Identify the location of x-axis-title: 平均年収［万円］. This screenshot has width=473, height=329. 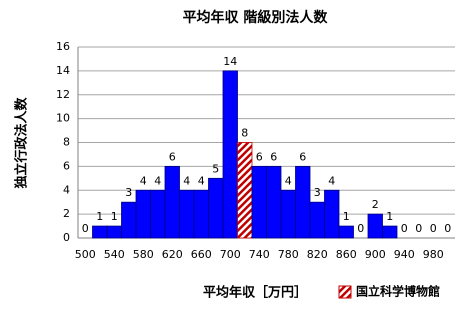
(255, 293).